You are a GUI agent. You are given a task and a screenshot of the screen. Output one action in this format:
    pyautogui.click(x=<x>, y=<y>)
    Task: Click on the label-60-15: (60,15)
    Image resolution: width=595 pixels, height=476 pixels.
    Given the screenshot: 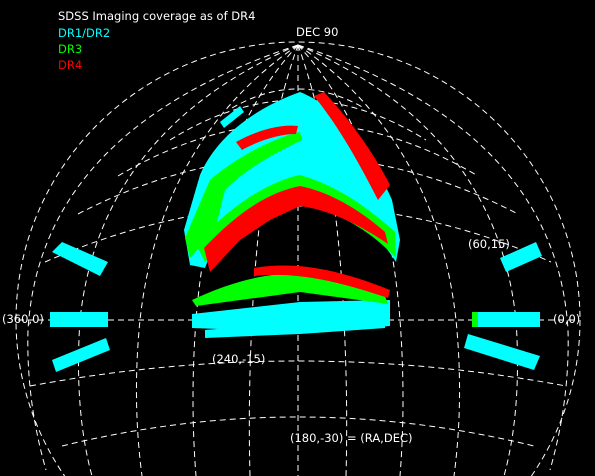 What is the action you would take?
    pyautogui.click(x=489, y=244)
    